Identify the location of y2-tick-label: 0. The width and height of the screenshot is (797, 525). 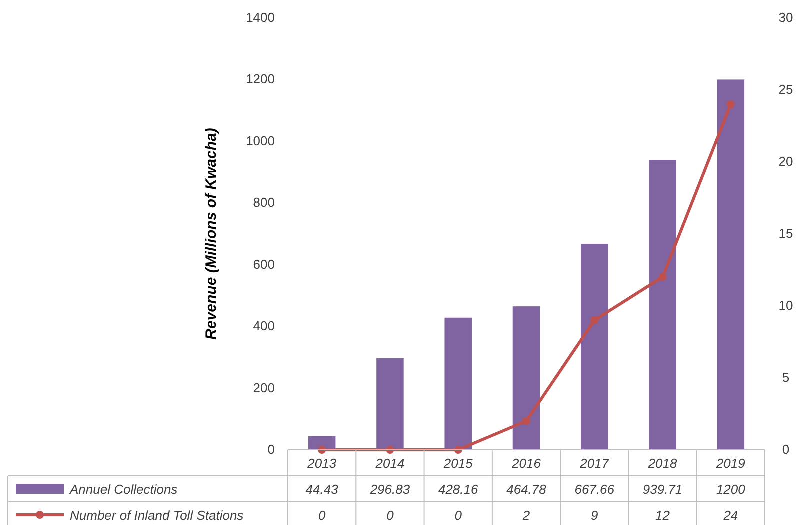
(786, 449).